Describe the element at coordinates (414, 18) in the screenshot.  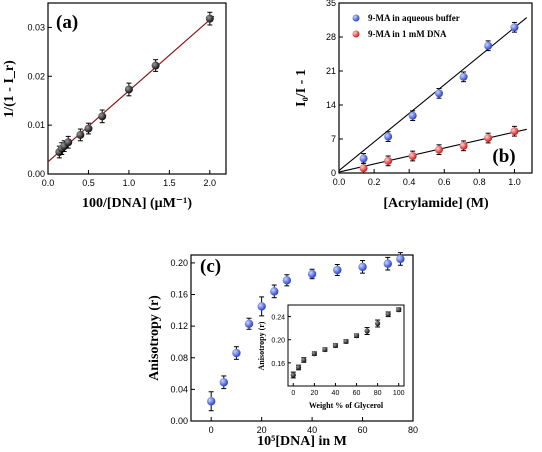
I see `legend-label-buffer: 9-MA in aqueous buffer` at that location.